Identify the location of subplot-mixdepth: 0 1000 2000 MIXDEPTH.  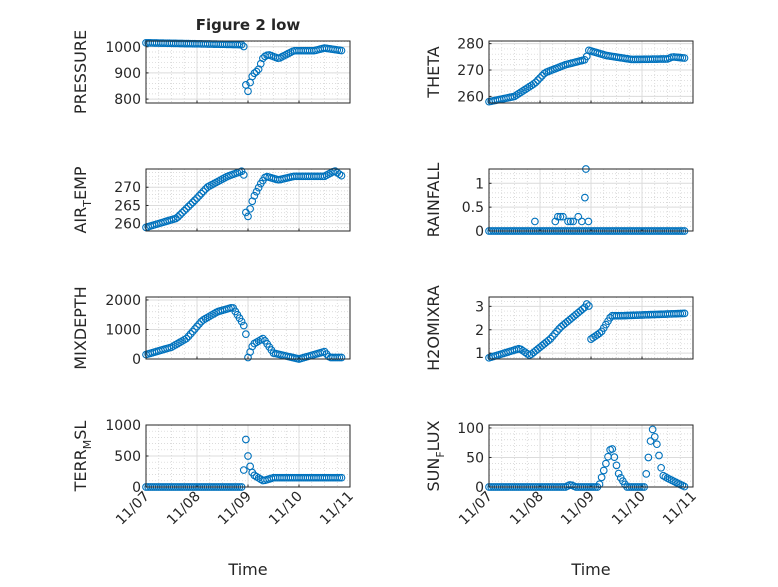
(211, 328).